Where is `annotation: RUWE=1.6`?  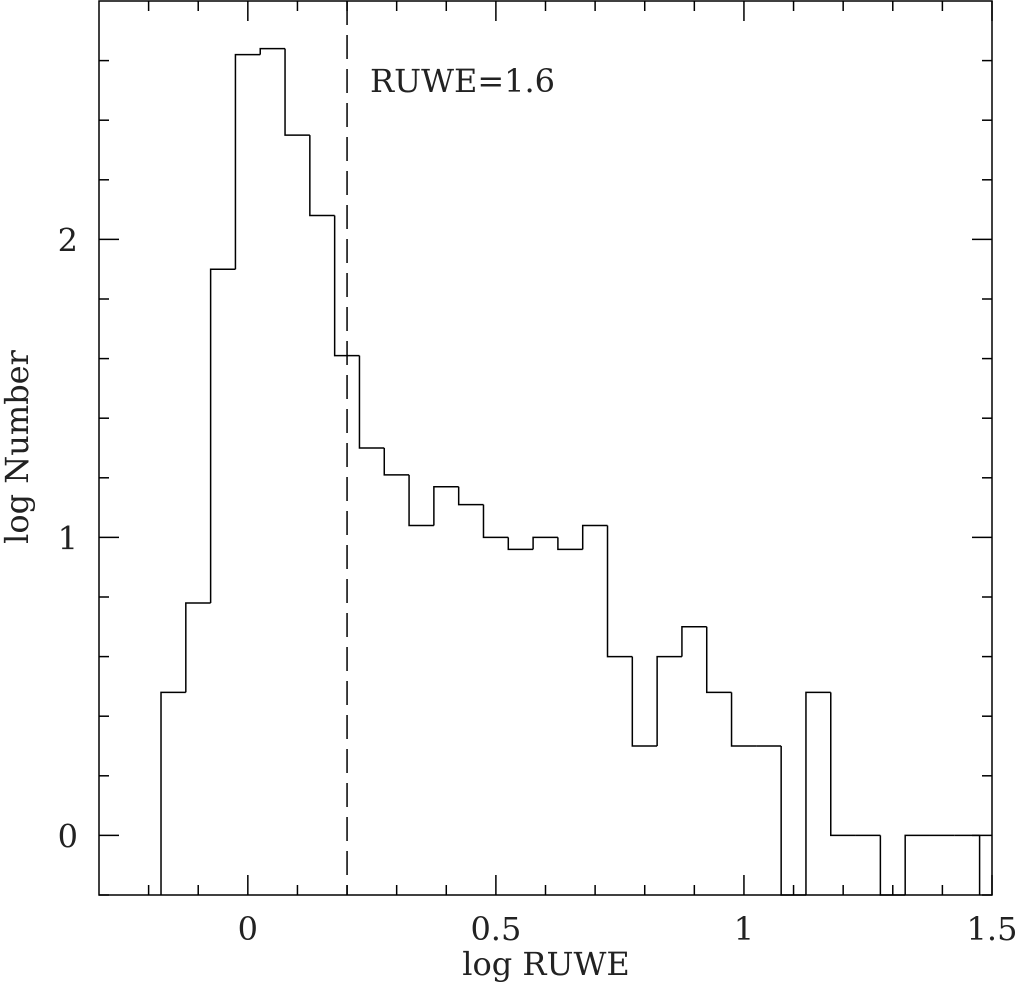
annotation: RUWE=1.6 is located at coordinates (462, 81).